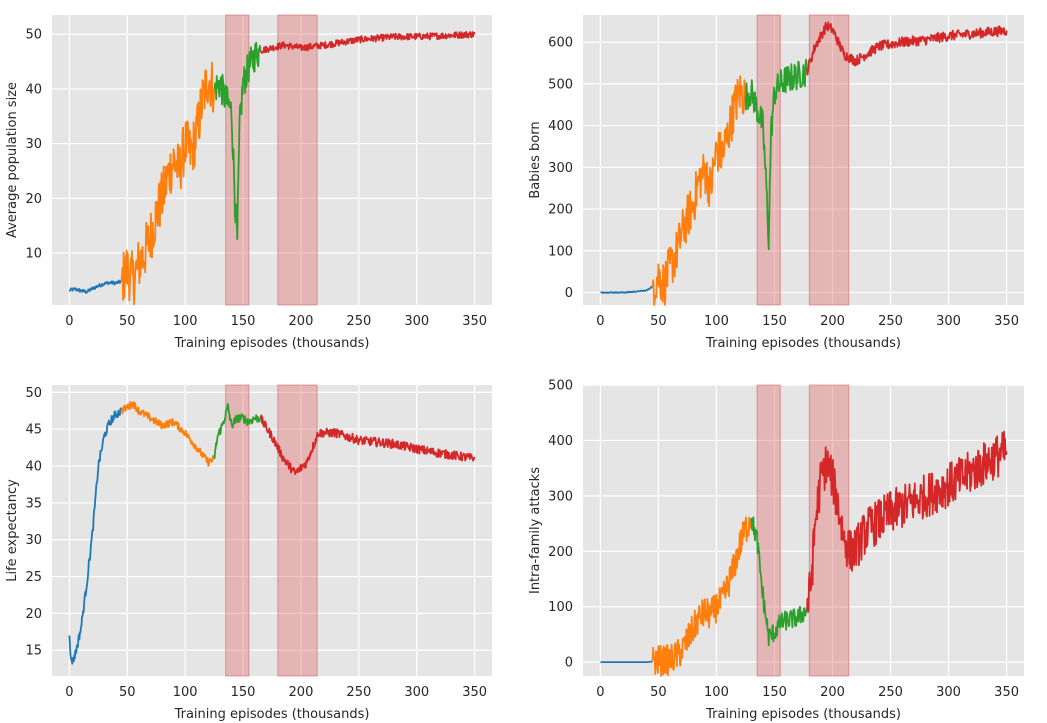 This screenshot has width=1047, height=723. Describe the element at coordinates (33, 467) in the screenshot. I see `y-tick-label: 40` at that location.